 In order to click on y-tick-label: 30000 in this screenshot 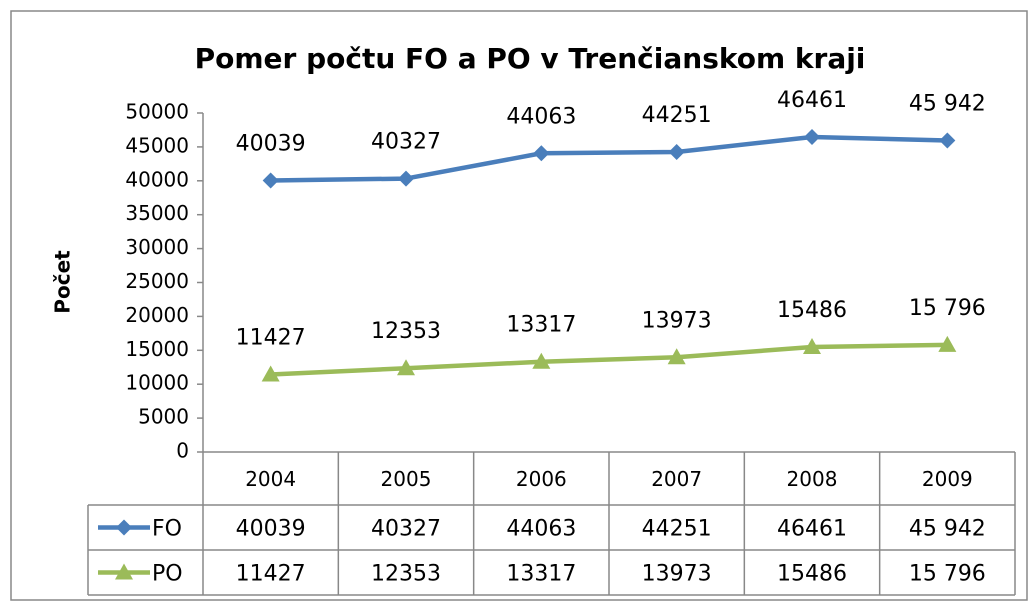, I will do `click(157, 247)`.